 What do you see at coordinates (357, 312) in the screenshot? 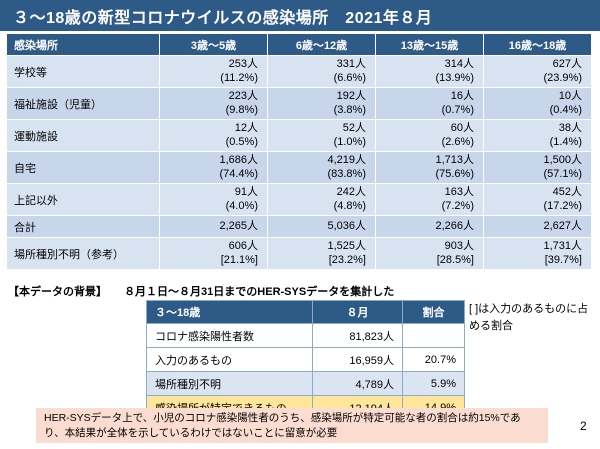
I see `summary-header-month: ８月` at bounding box center [357, 312].